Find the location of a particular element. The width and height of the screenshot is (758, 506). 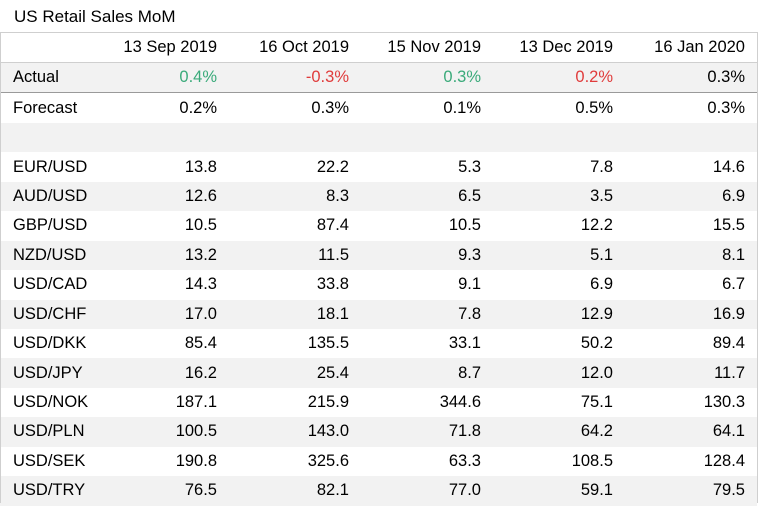

pair-row: USD/SEK 190.8 325.6 63.3 108.5 128.4 is located at coordinates (378, 461).